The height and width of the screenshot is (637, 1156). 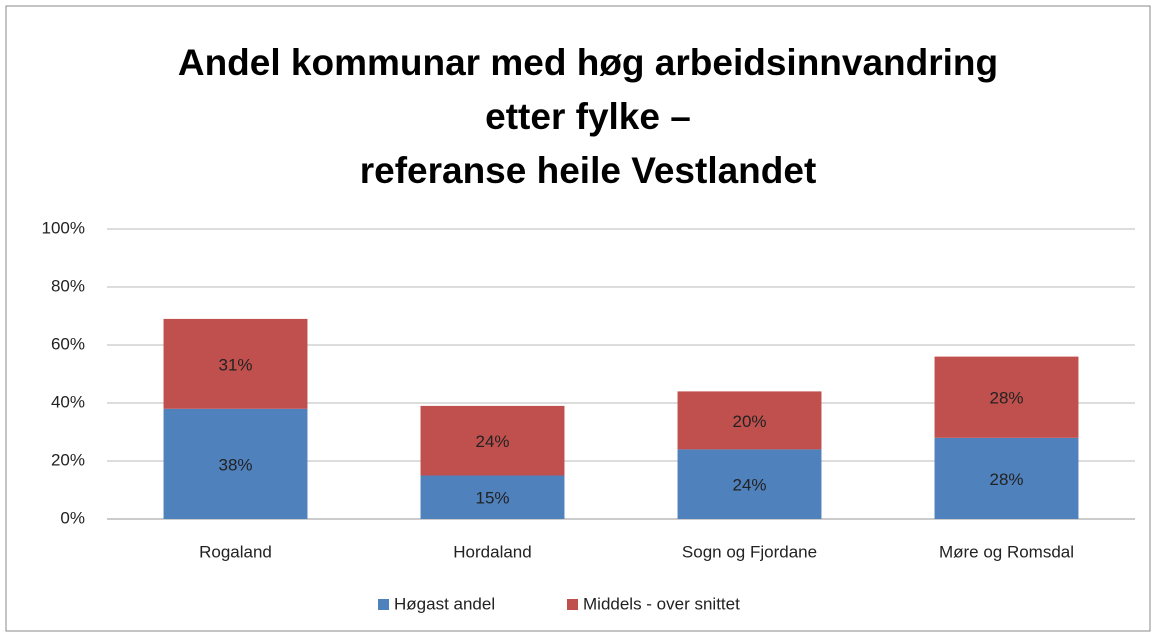 I want to click on y-tick-label: 0%, so click(x=72, y=517).